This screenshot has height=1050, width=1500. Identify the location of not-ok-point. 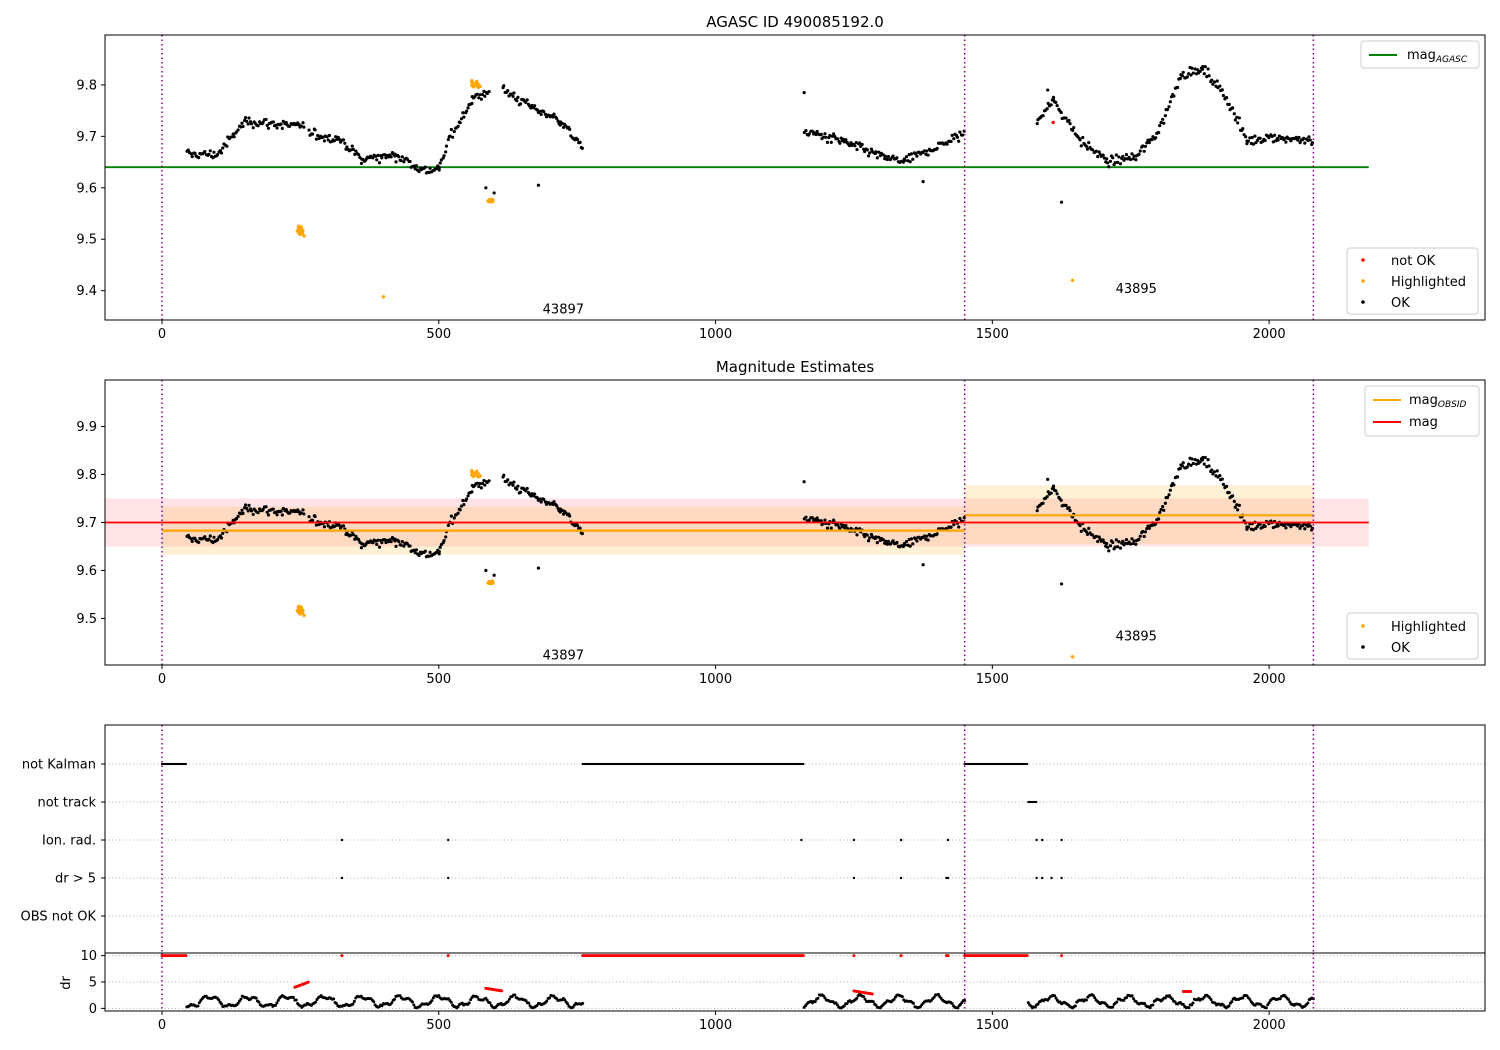
(1053, 122).